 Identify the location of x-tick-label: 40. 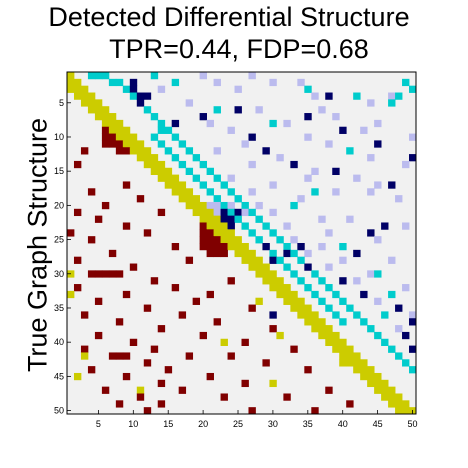
(343, 424).